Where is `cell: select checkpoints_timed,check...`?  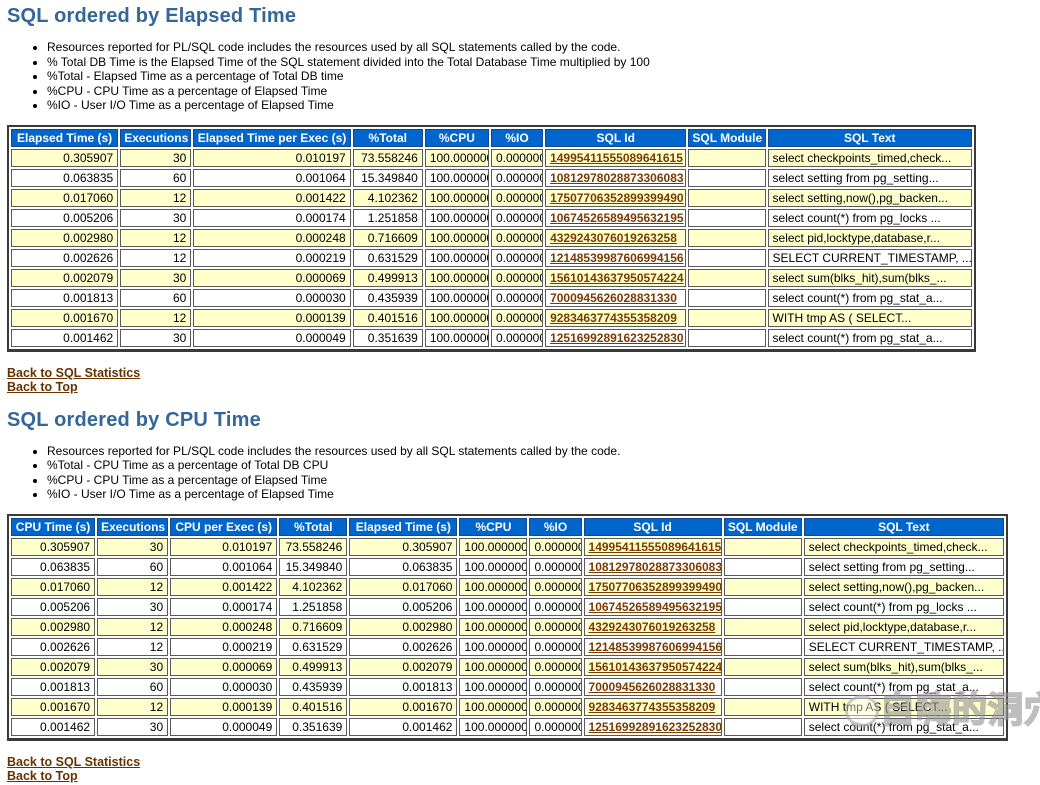 cell: select checkpoints_timed,check... is located at coordinates (903, 546).